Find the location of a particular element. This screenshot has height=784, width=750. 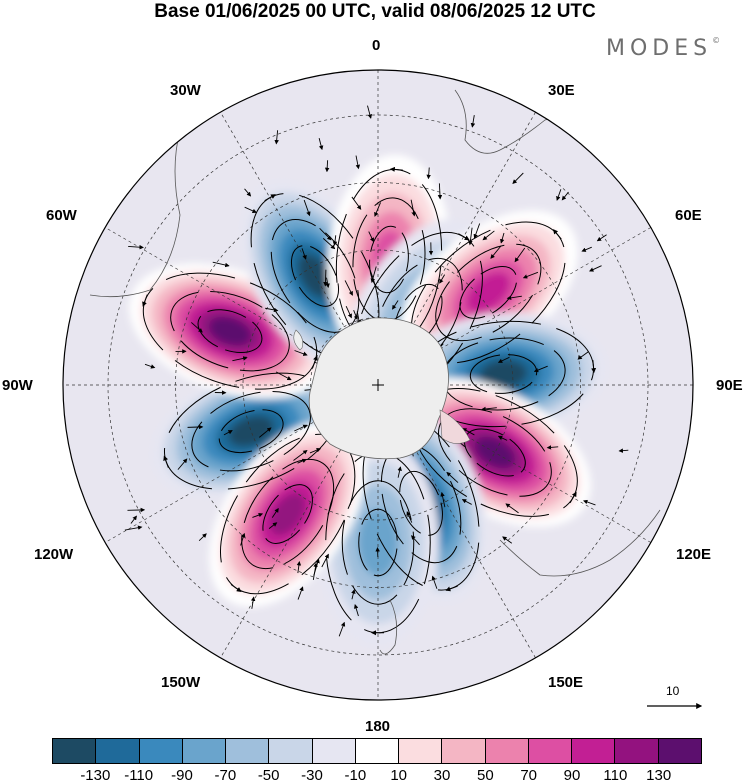

reference-vector-label: 10 is located at coordinates (672, 691).